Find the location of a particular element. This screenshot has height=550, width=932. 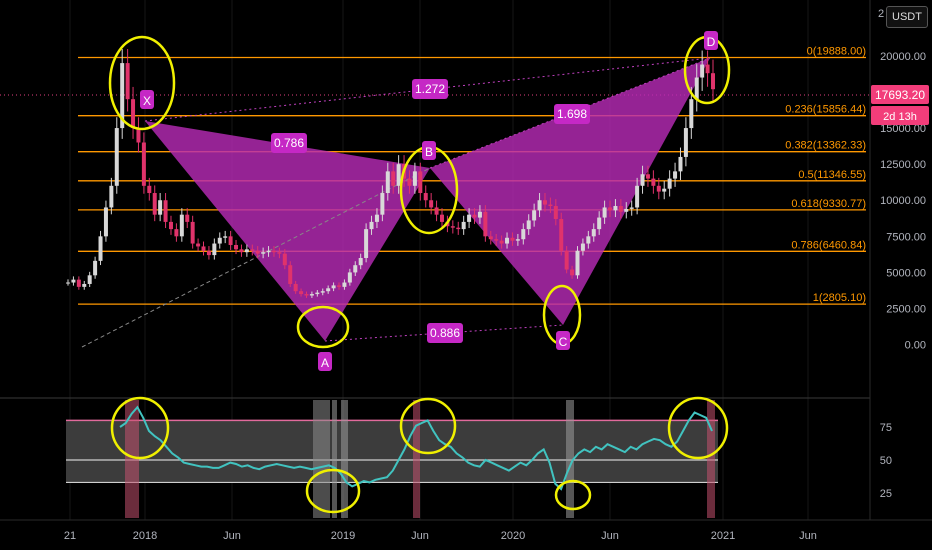

time-tick: 21 is located at coordinates (70, 536).